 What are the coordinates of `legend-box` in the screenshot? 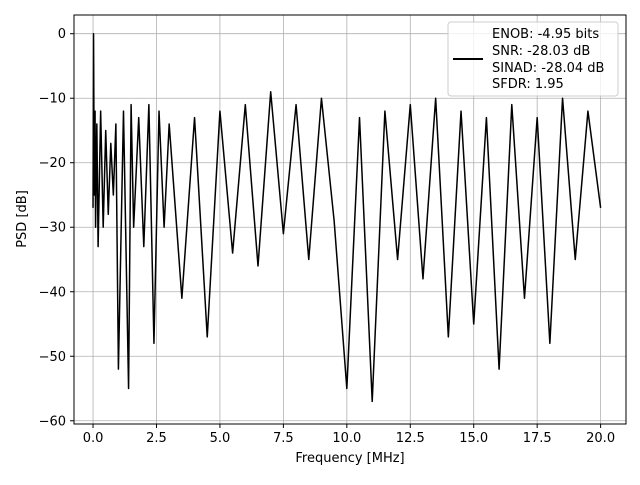 It's located at (533, 59).